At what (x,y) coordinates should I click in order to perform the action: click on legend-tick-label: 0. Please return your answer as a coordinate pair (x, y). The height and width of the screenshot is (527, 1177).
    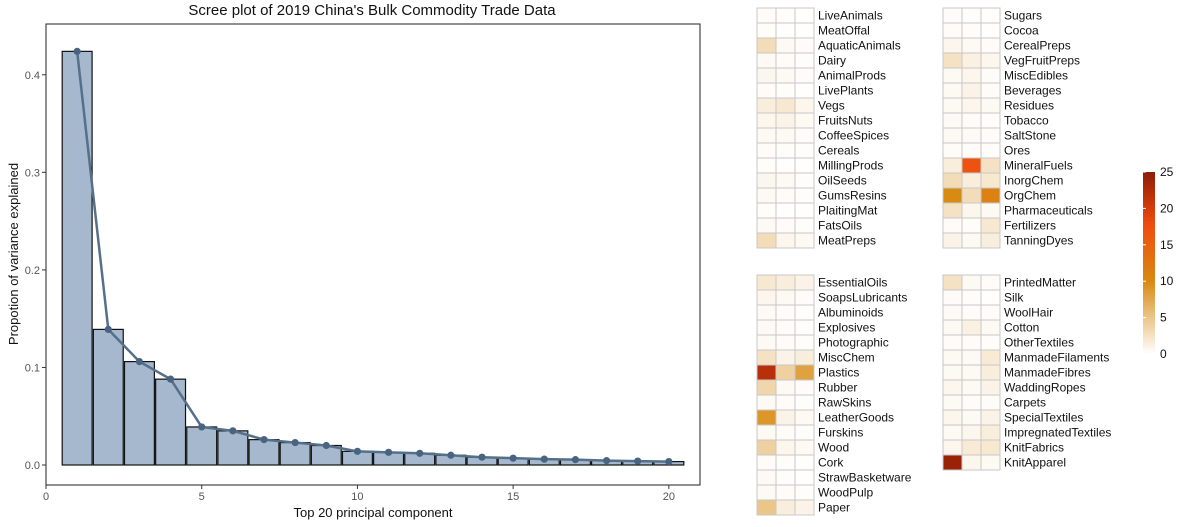
    Looking at the image, I should click on (1163, 354).